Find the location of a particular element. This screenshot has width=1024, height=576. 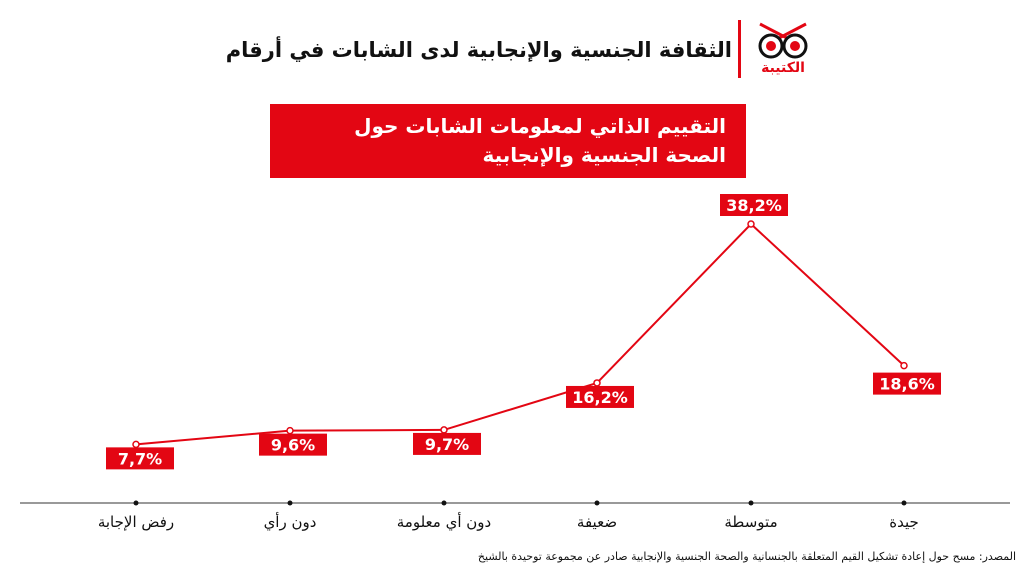

data-label-2: 9,6% is located at coordinates (293, 445).